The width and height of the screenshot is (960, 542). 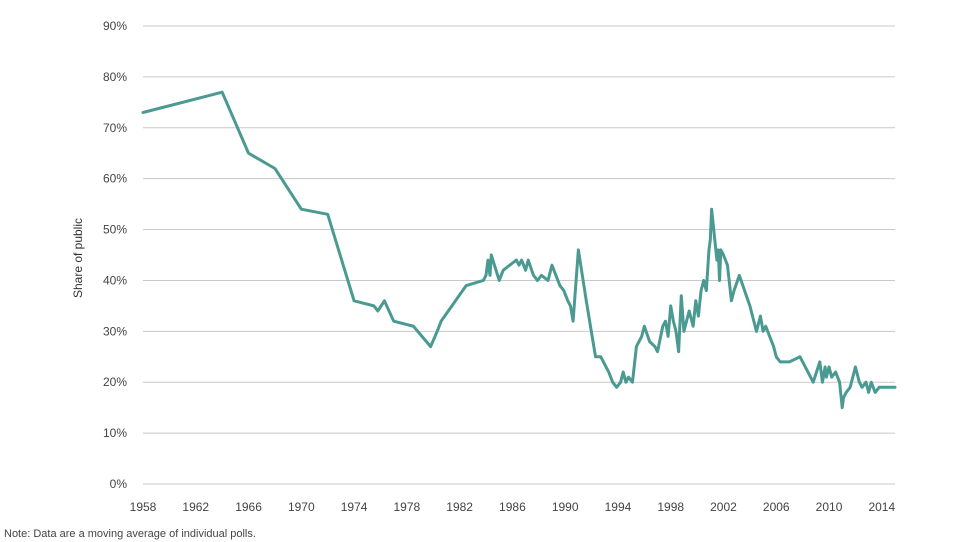 What do you see at coordinates (459, 507) in the screenshot?
I see `x-tick-label: 1982` at bounding box center [459, 507].